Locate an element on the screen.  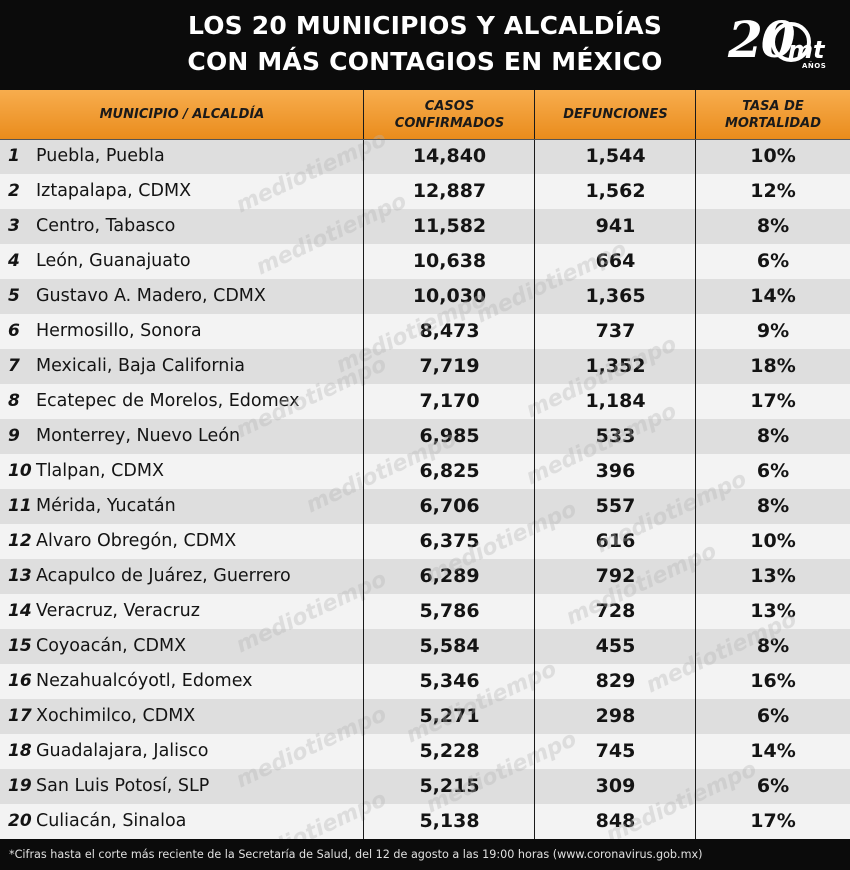
table-row: 4 León, Guanajuato 10,638 664 6% is located at coordinates (425, 261).